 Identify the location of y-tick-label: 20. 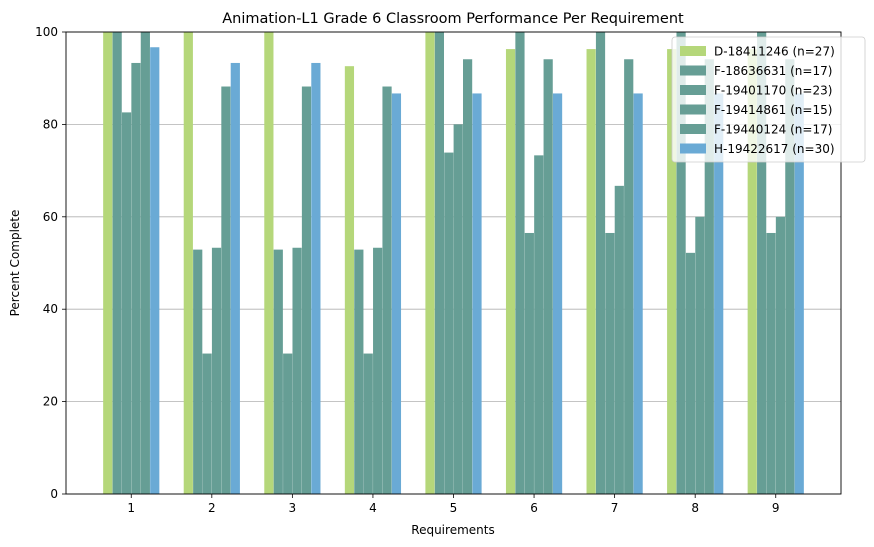
(50, 402).